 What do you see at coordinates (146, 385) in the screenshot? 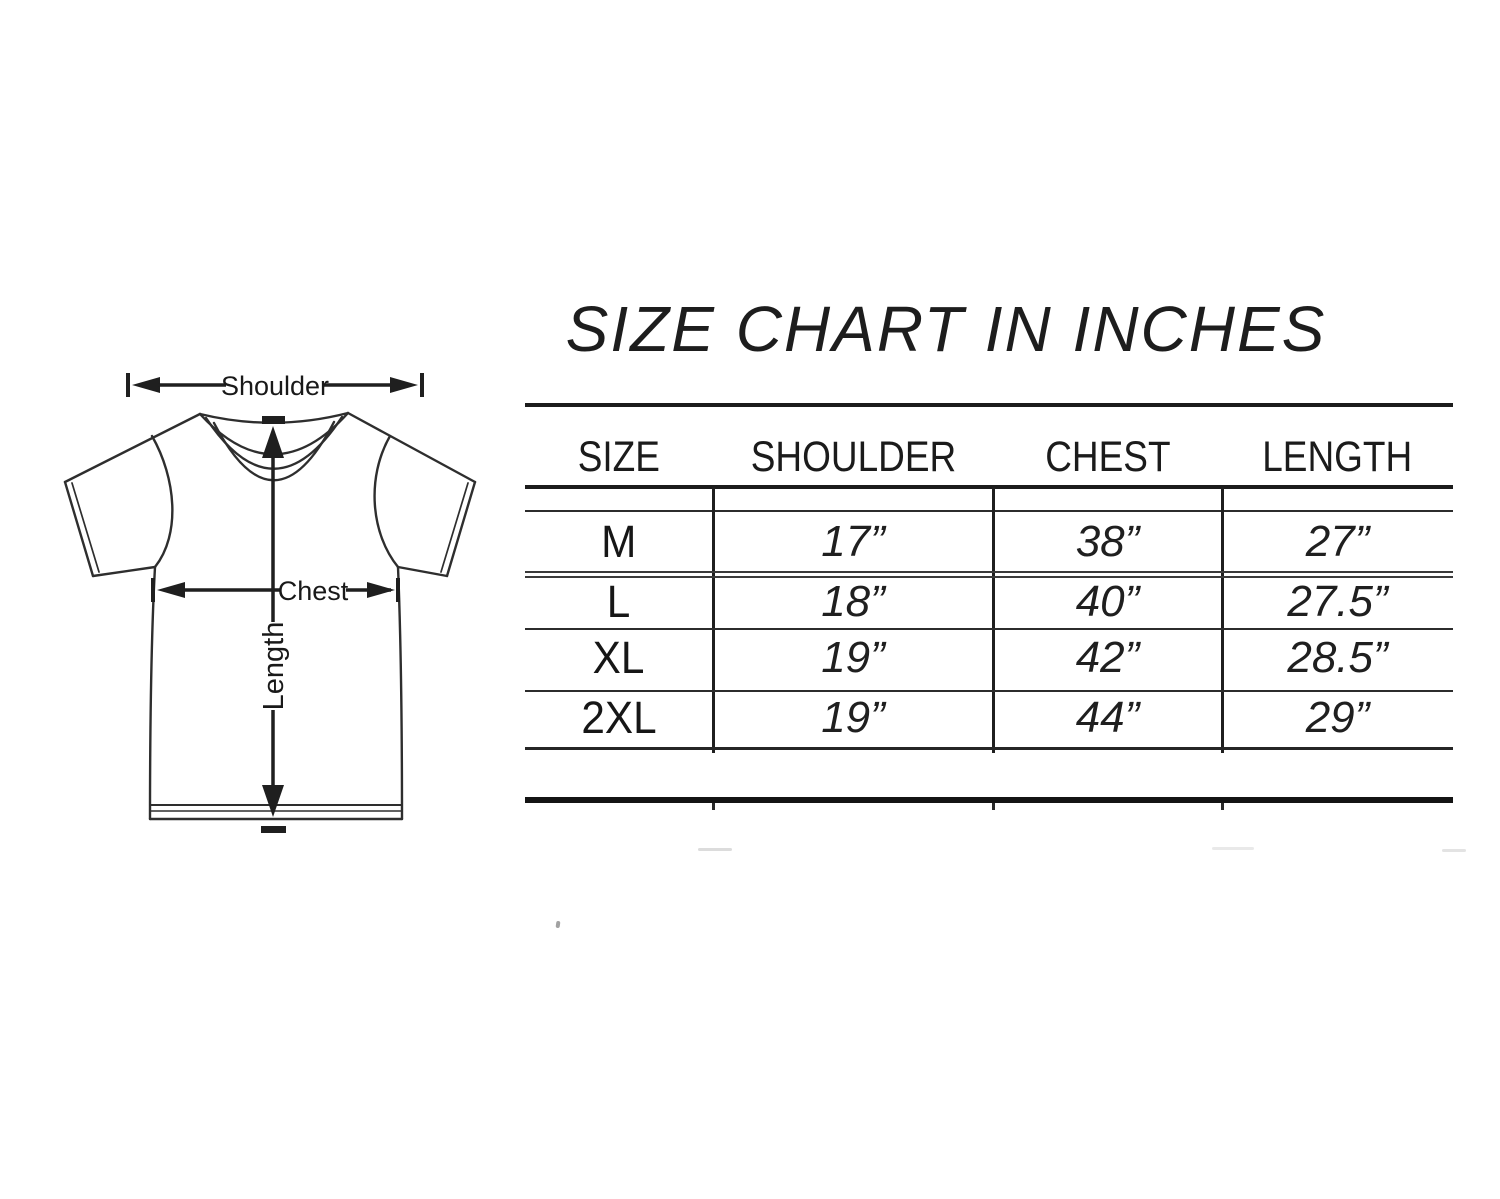
I see `shoulder-arrowhead-left` at bounding box center [146, 385].